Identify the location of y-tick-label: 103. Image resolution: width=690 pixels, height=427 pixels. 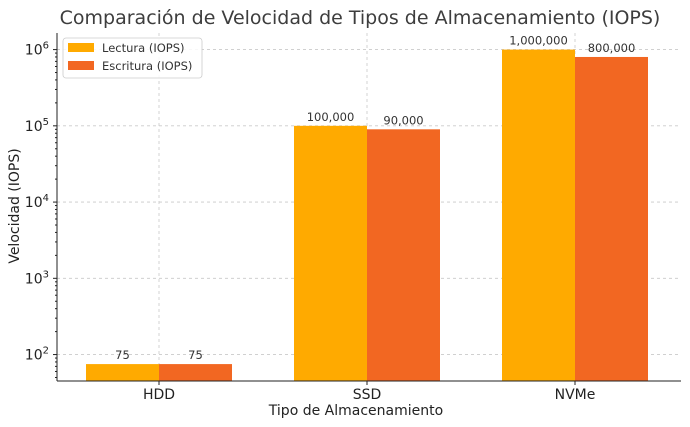
(37, 278).